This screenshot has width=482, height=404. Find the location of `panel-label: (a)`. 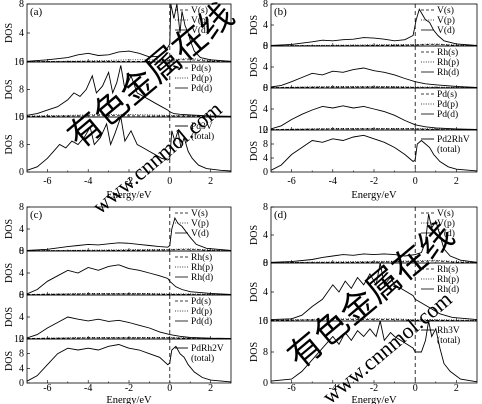

panel-label: (a) is located at coordinates (36, 12).